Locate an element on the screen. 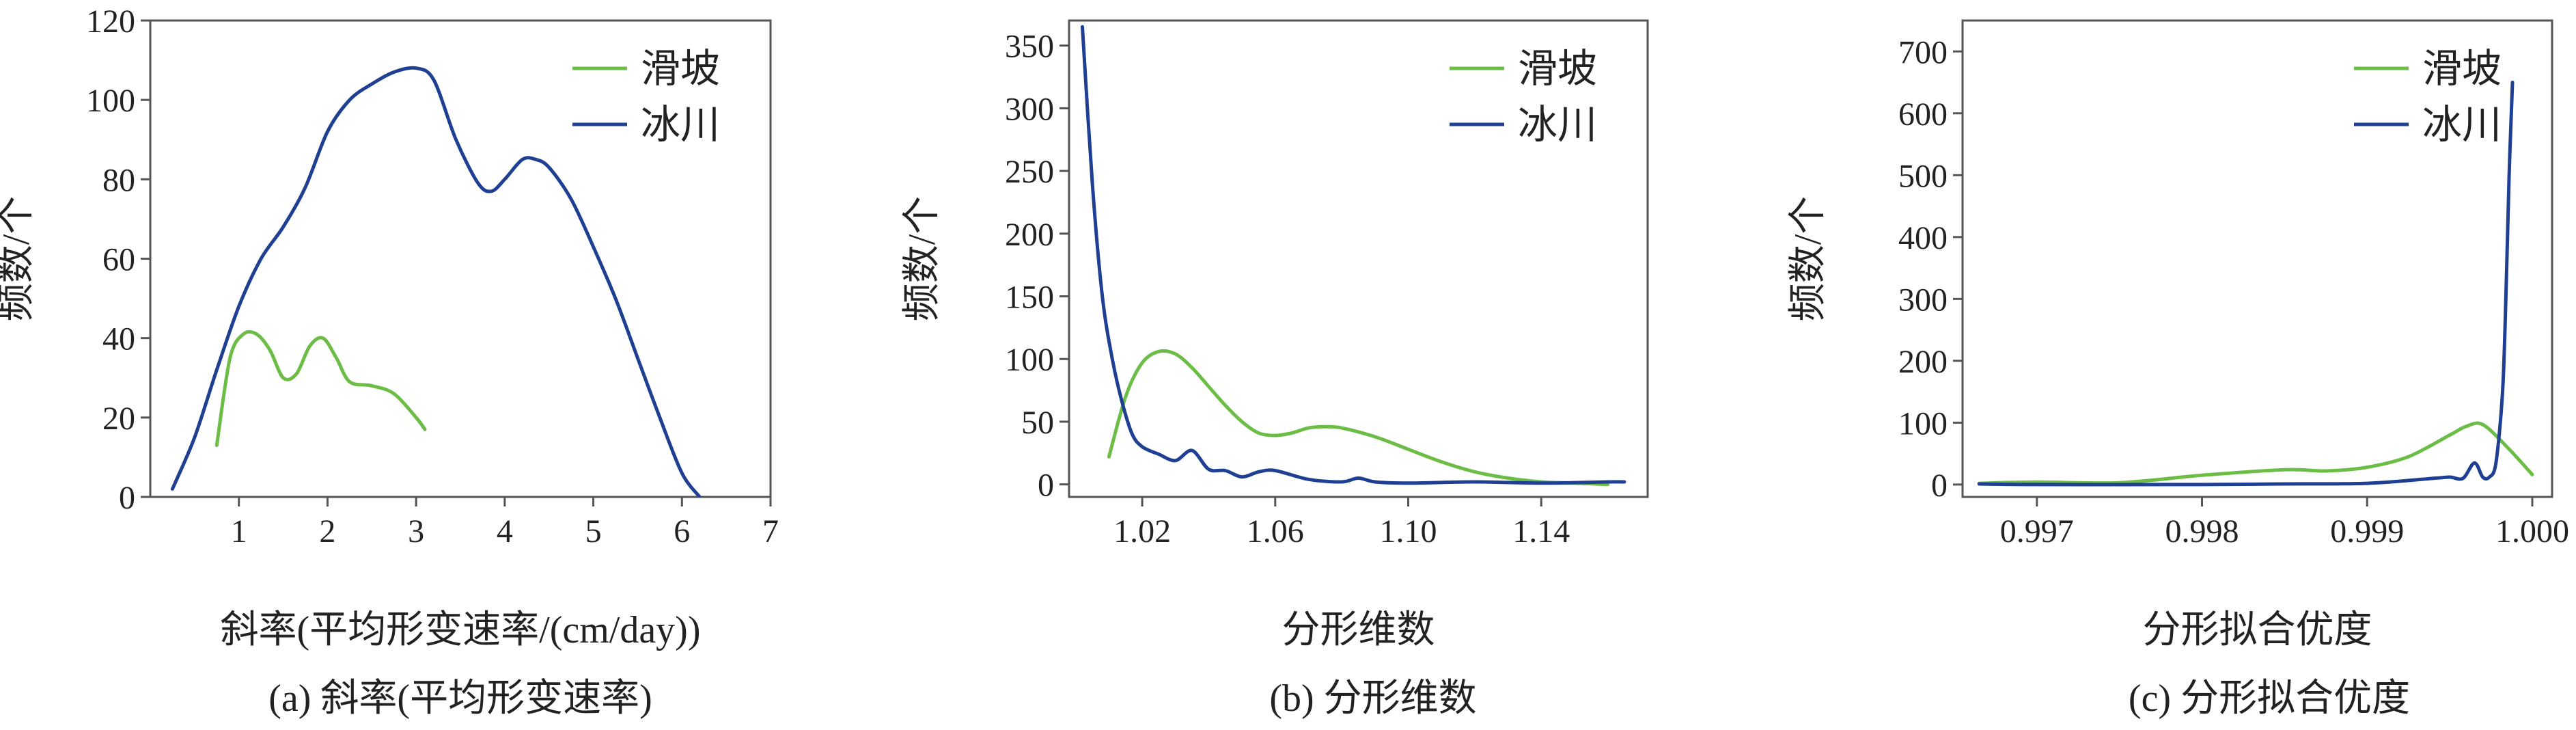 The height and width of the screenshot is (730, 2576). panel-caption: (a) 斜率(平均形变速率) is located at coordinates (460, 698).